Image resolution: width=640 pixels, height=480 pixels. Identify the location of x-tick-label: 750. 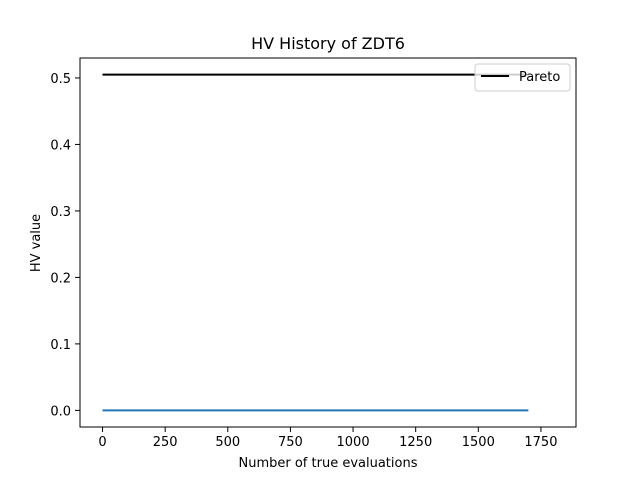
(290, 442).